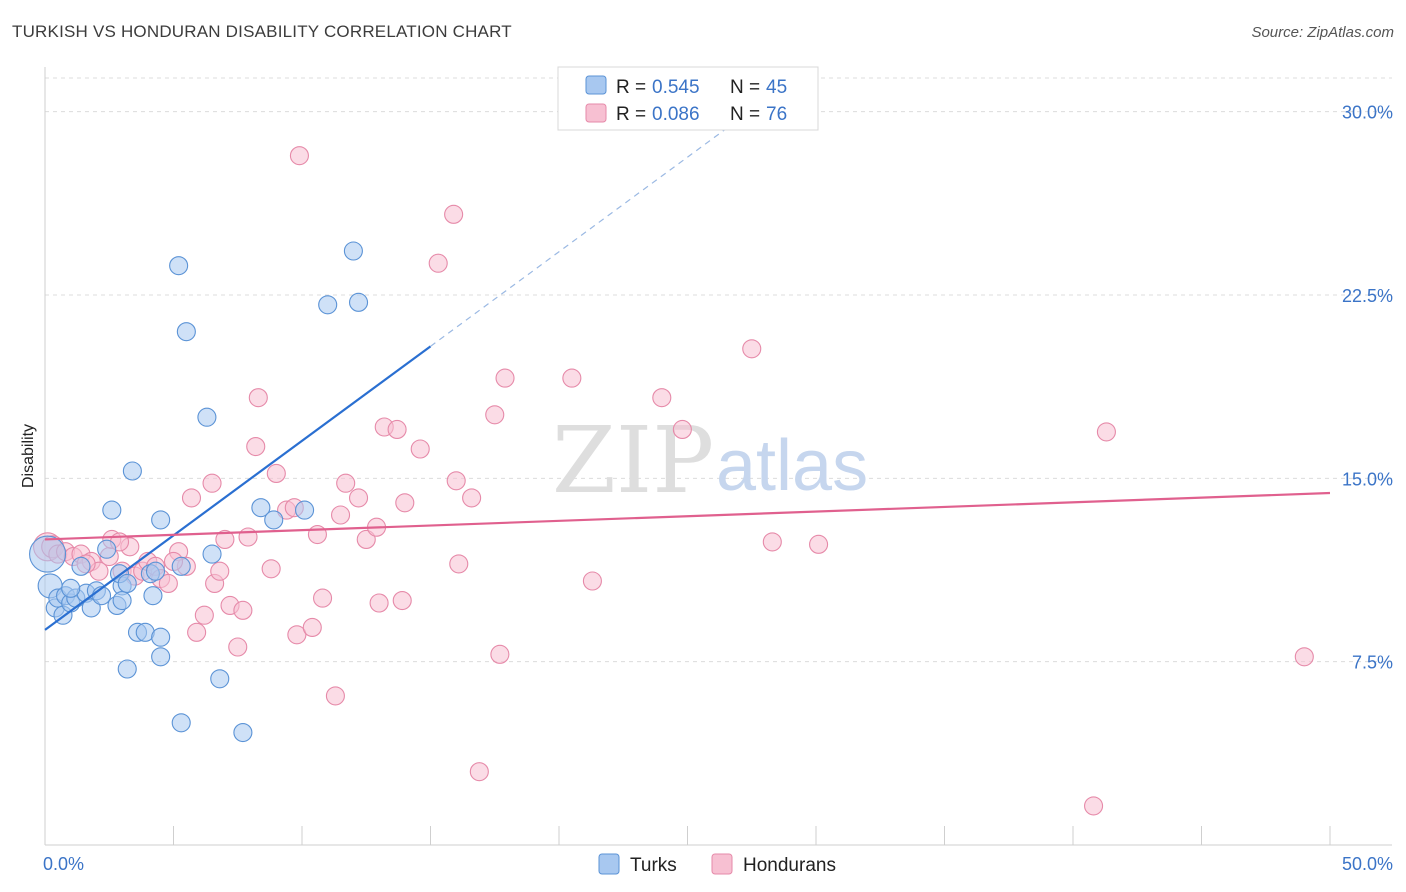 Image resolution: width=1406 pixels, height=892 pixels. What do you see at coordinates (633, 460) in the screenshot?
I see `watermark-zip: ZIP` at bounding box center [633, 460].